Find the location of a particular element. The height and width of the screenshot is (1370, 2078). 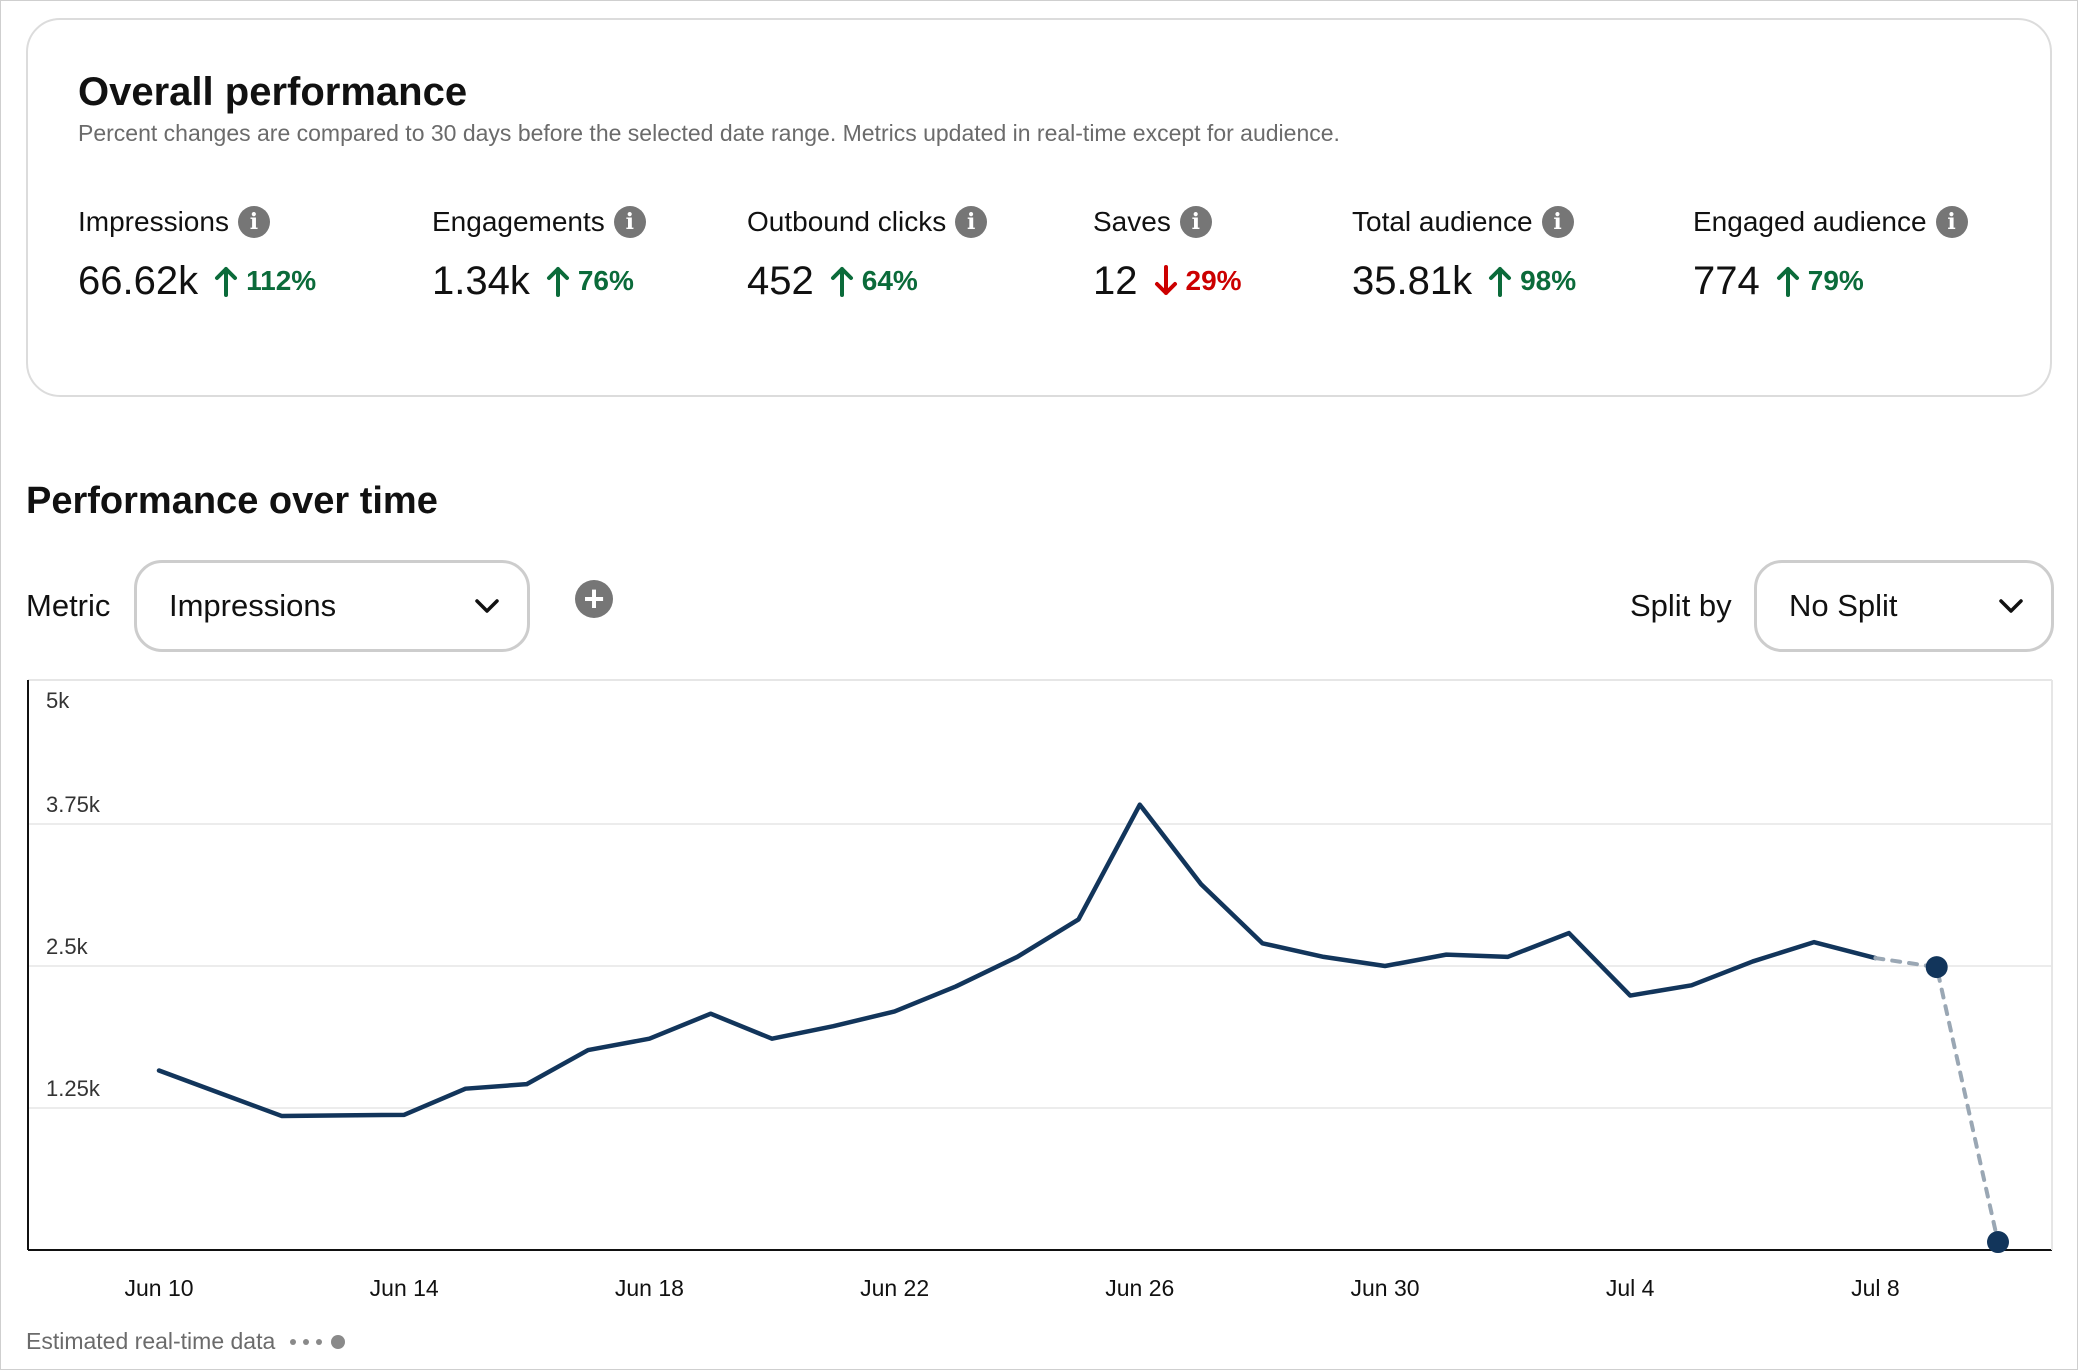

x-tick-label: Jun 14 is located at coordinates (404, 1288).